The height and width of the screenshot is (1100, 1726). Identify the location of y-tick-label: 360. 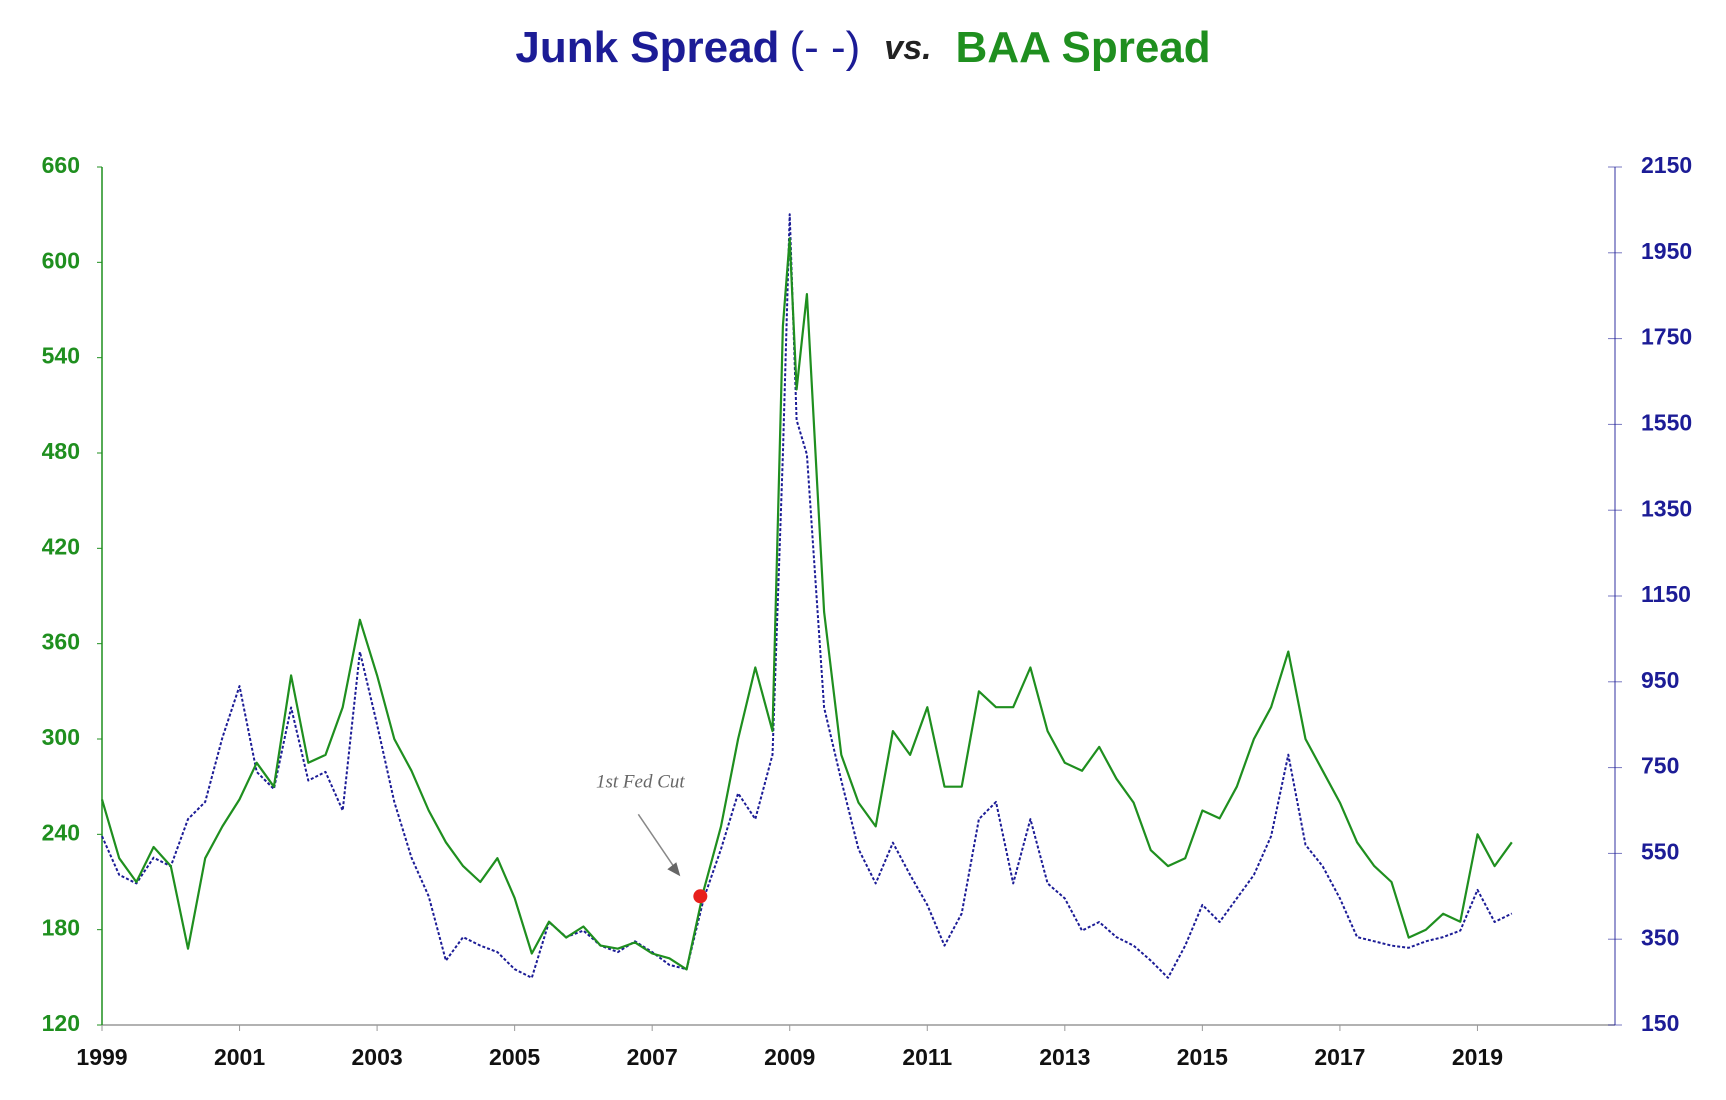
(61, 642).